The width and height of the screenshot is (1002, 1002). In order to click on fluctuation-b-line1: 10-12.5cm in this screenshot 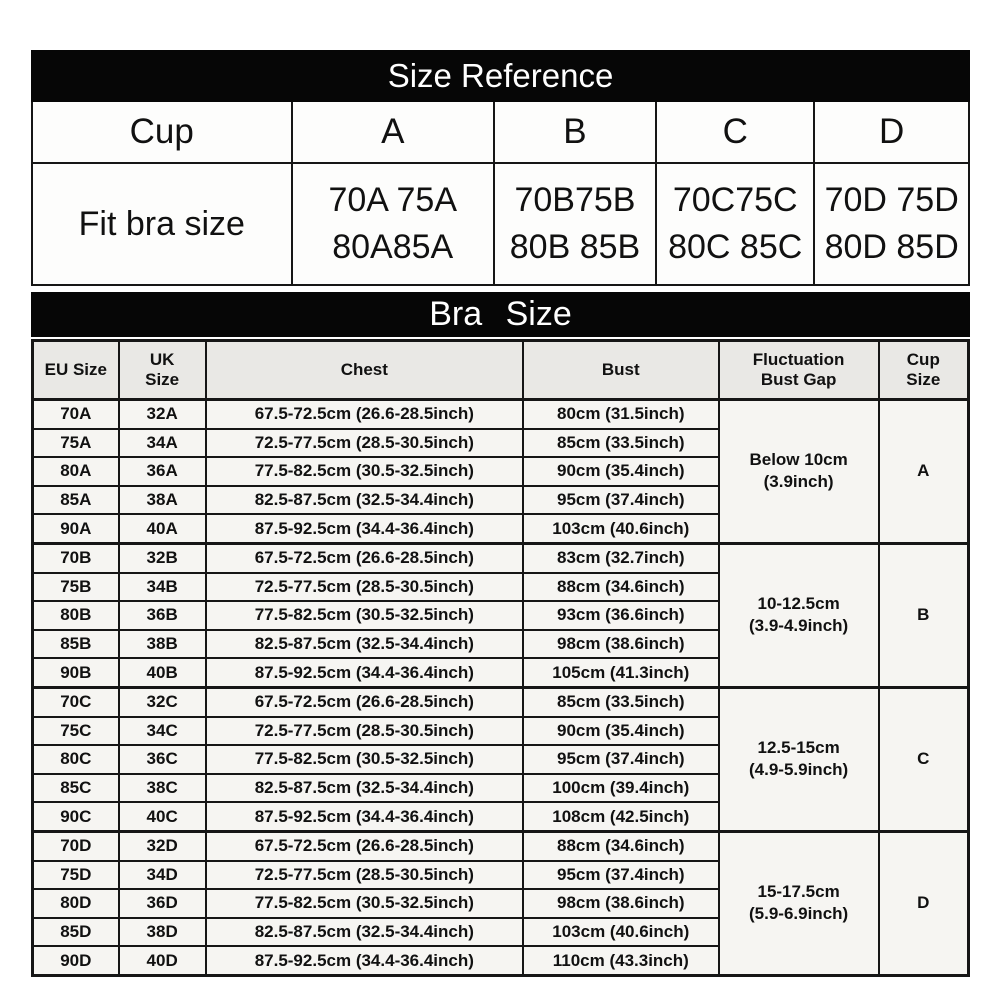, I will do `click(798, 604)`.